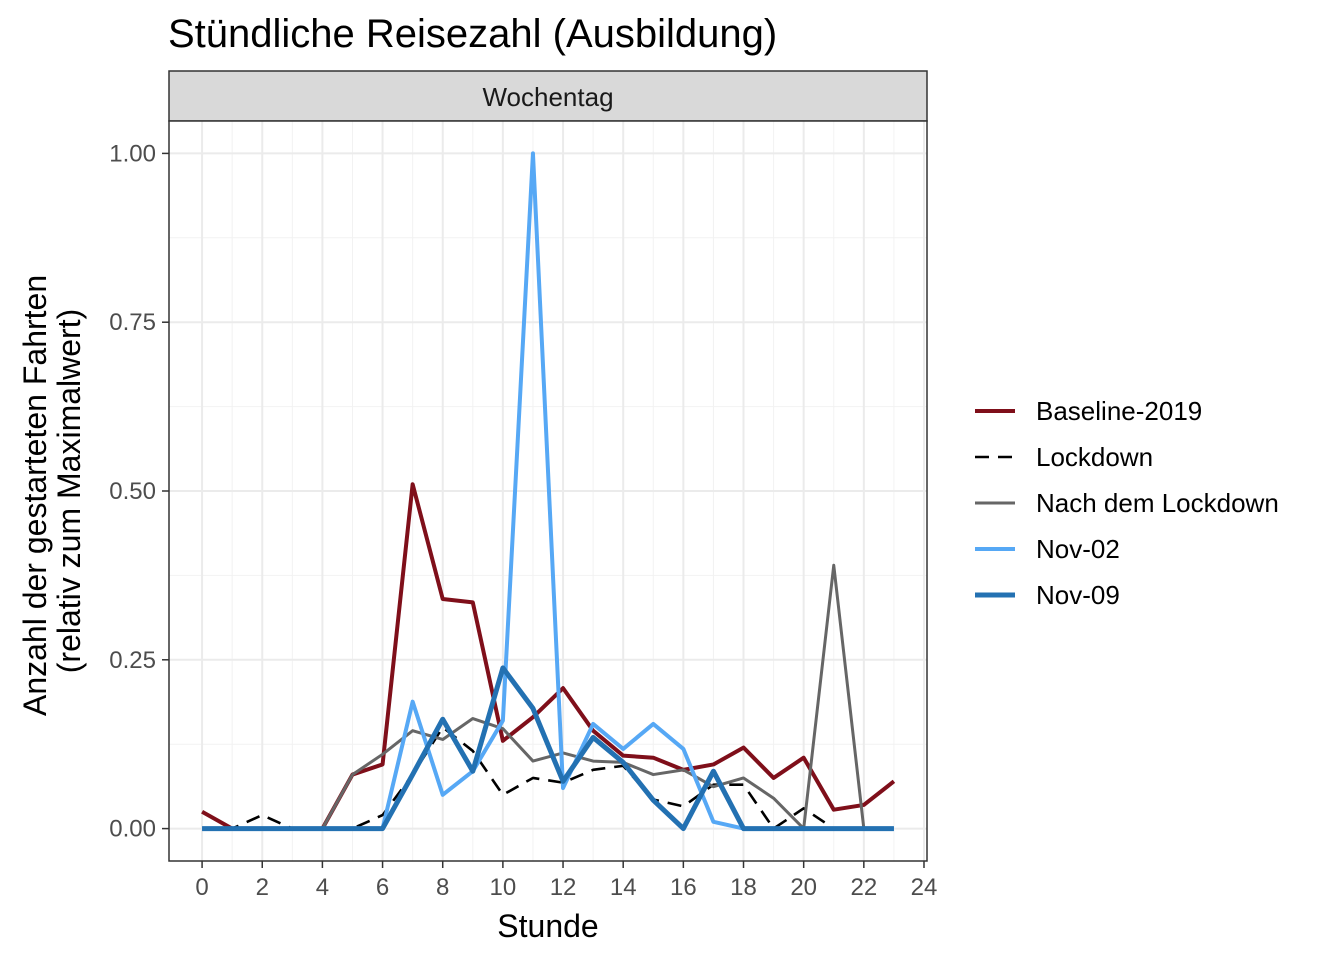  I want to click on x-tick-label: 2, so click(262, 887).